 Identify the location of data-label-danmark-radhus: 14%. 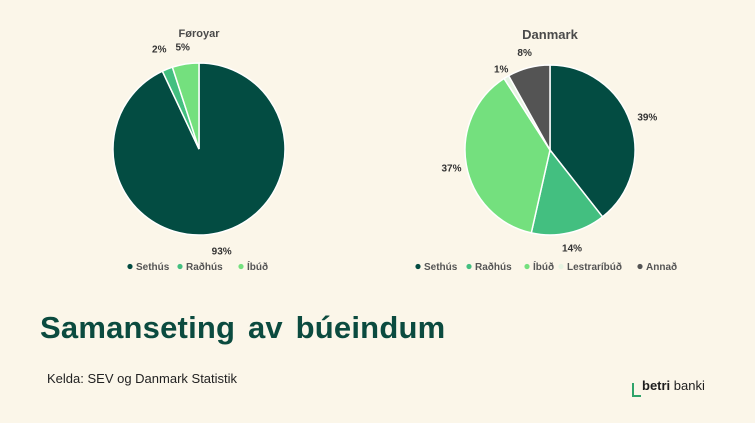
(572, 249).